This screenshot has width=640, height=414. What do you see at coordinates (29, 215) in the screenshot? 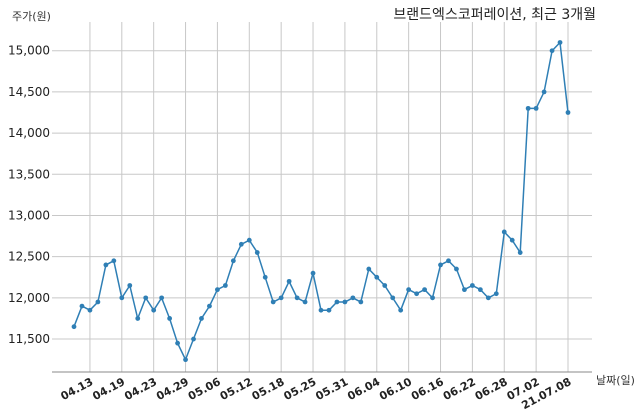
I see `y-tick-label: 13,000` at bounding box center [29, 215].